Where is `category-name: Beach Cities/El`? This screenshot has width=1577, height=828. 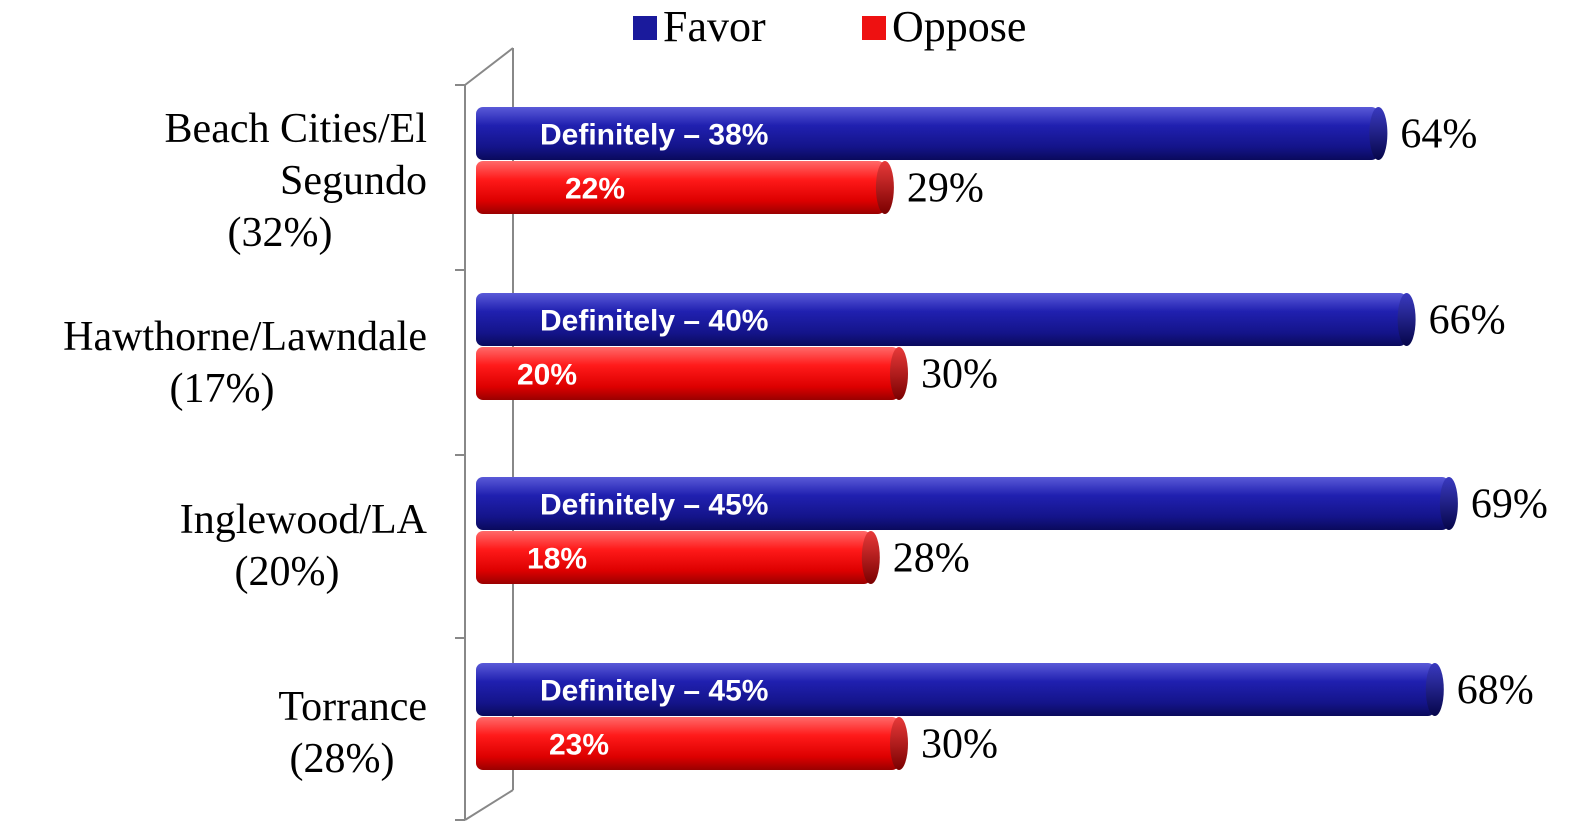 category-name: Beach Cities/El is located at coordinates (296, 129).